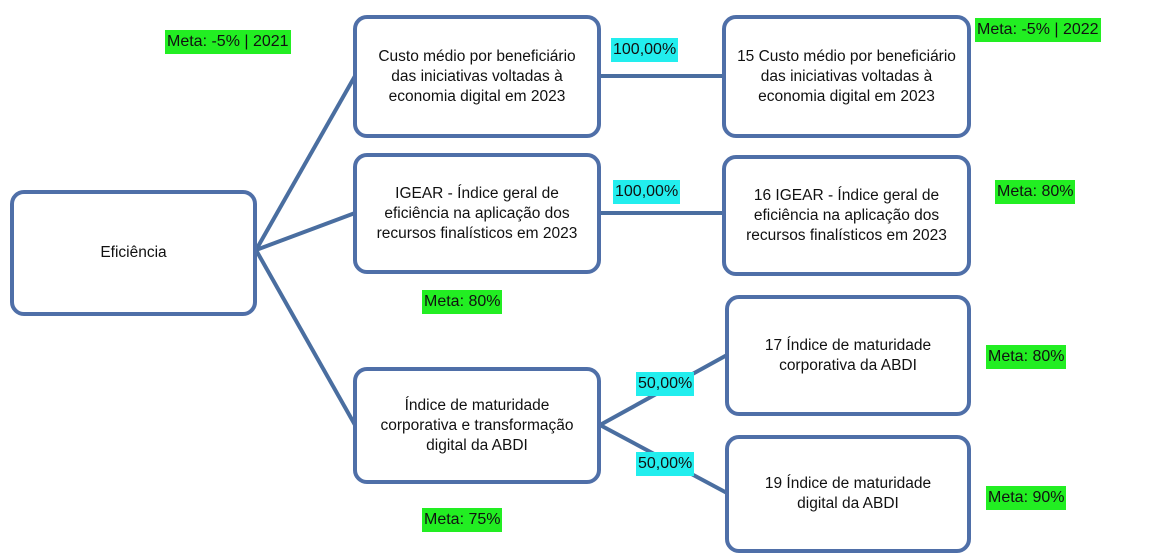  What do you see at coordinates (228, 42) in the screenshot?
I see `meta-label: Meta: -5% | 2021` at bounding box center [228, 42].